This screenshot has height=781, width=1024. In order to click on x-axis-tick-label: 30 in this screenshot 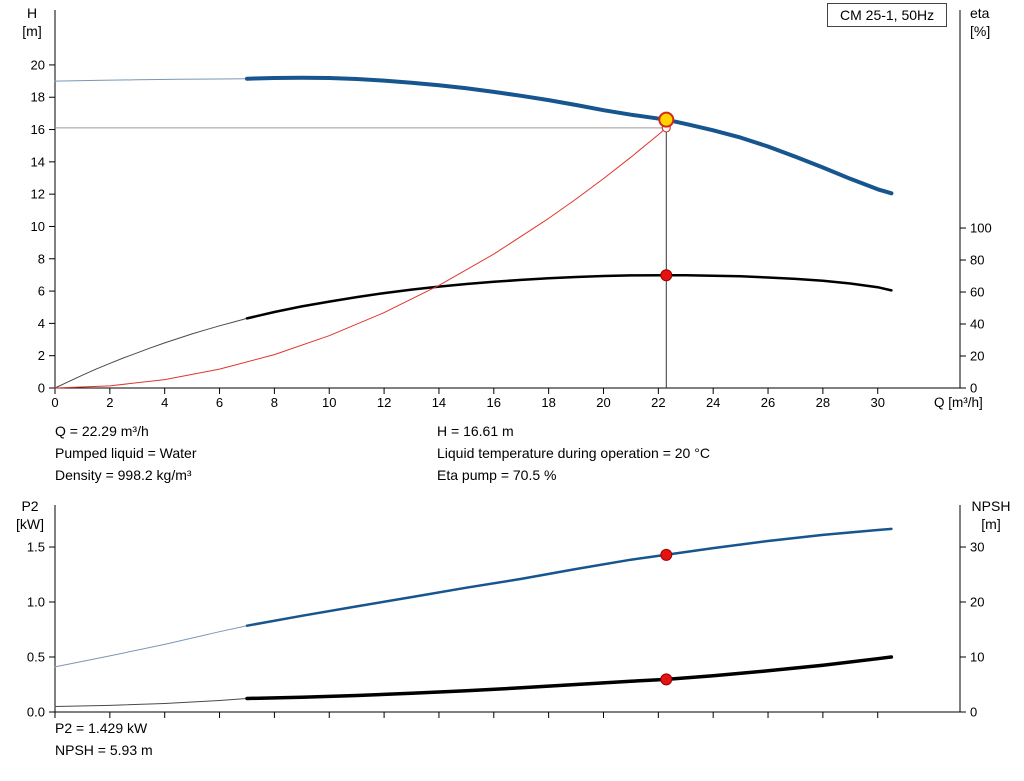, I will do `click(877, 402)`.